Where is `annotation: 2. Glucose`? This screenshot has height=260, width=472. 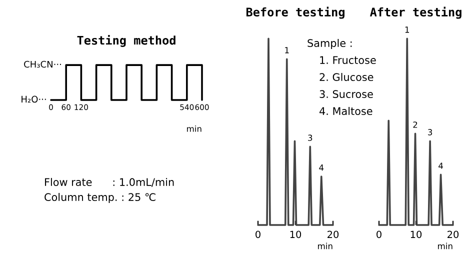
annotation: 2. Glucose is located at coordinates (347, 77).